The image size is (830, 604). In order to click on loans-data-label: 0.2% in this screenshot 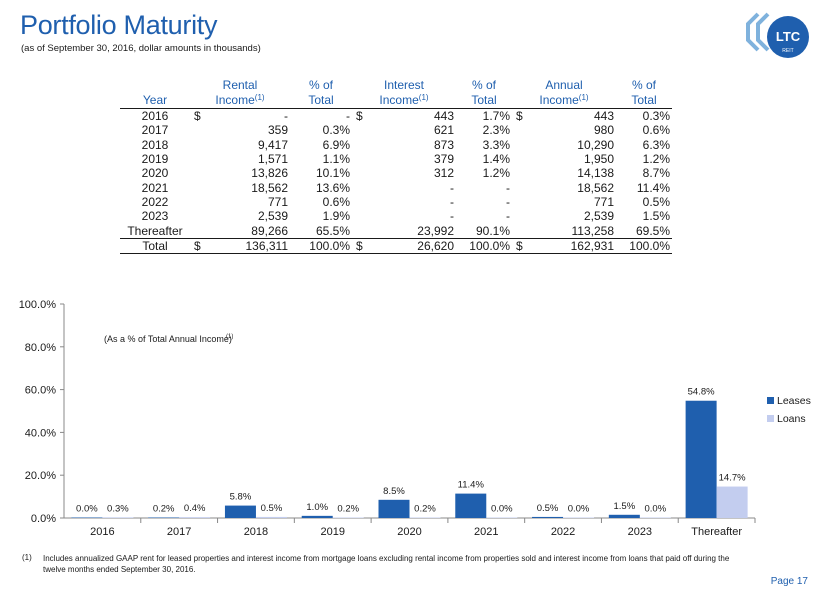, I will do `click(348, 509)`.